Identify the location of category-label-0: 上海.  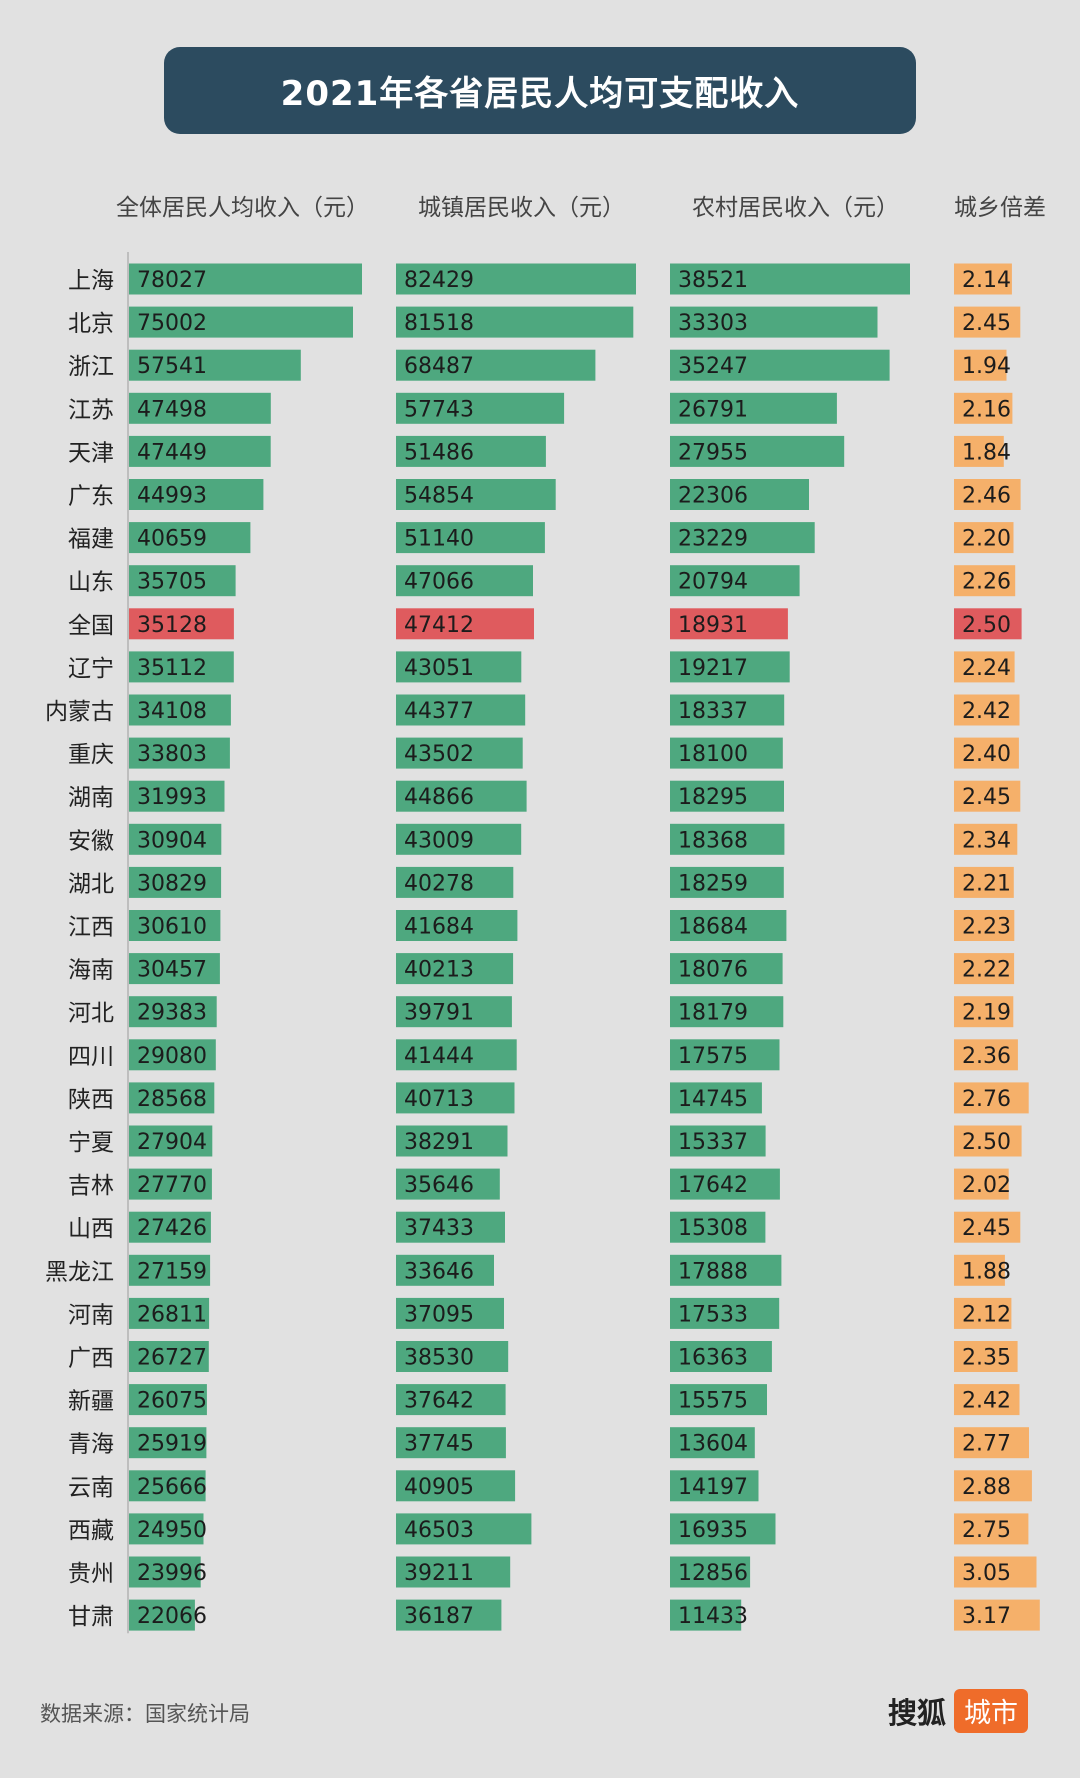
(91, 281).